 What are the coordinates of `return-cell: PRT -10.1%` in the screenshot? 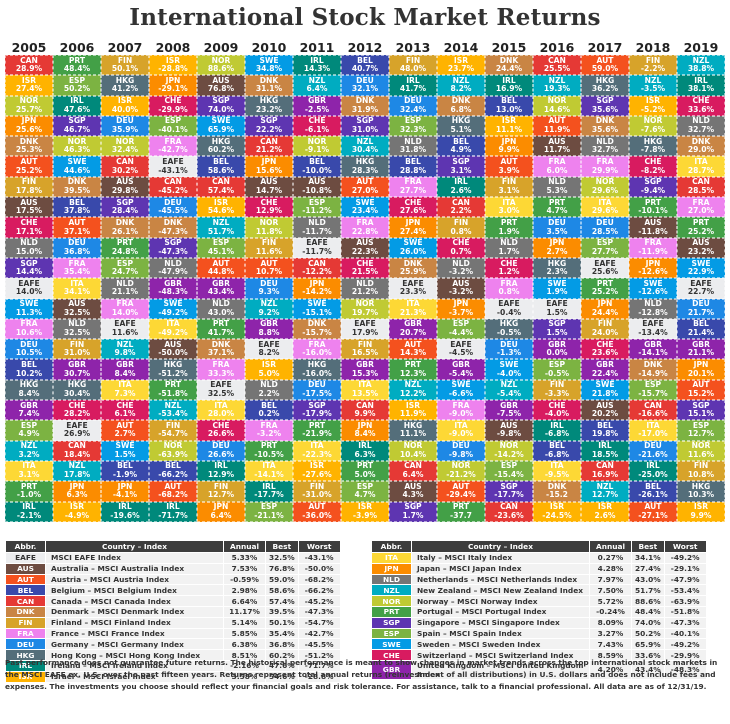 It's located at (653, 207).